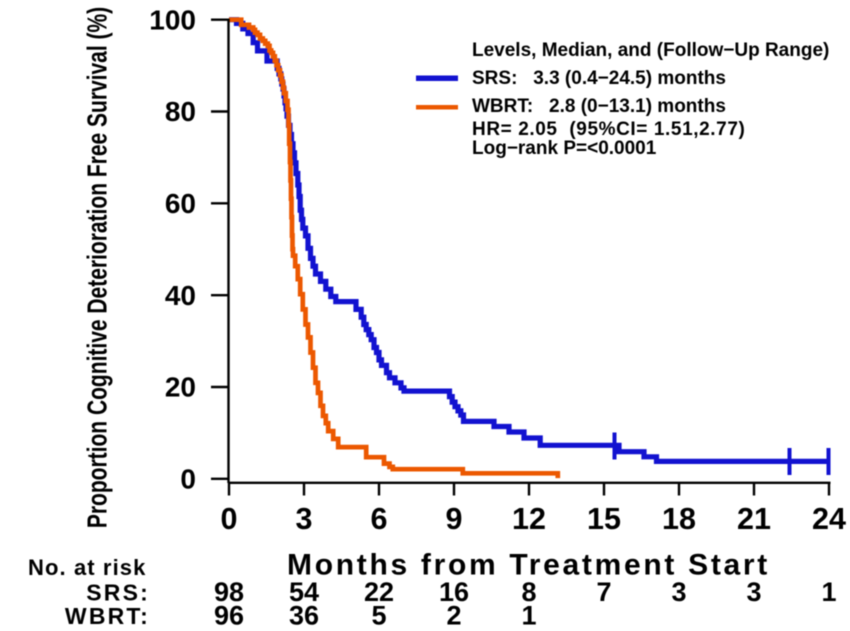  What do you see at coordinates (379, 519) in the screenshot?
I see `svg-text: 6` at bounding box center [379, 519].